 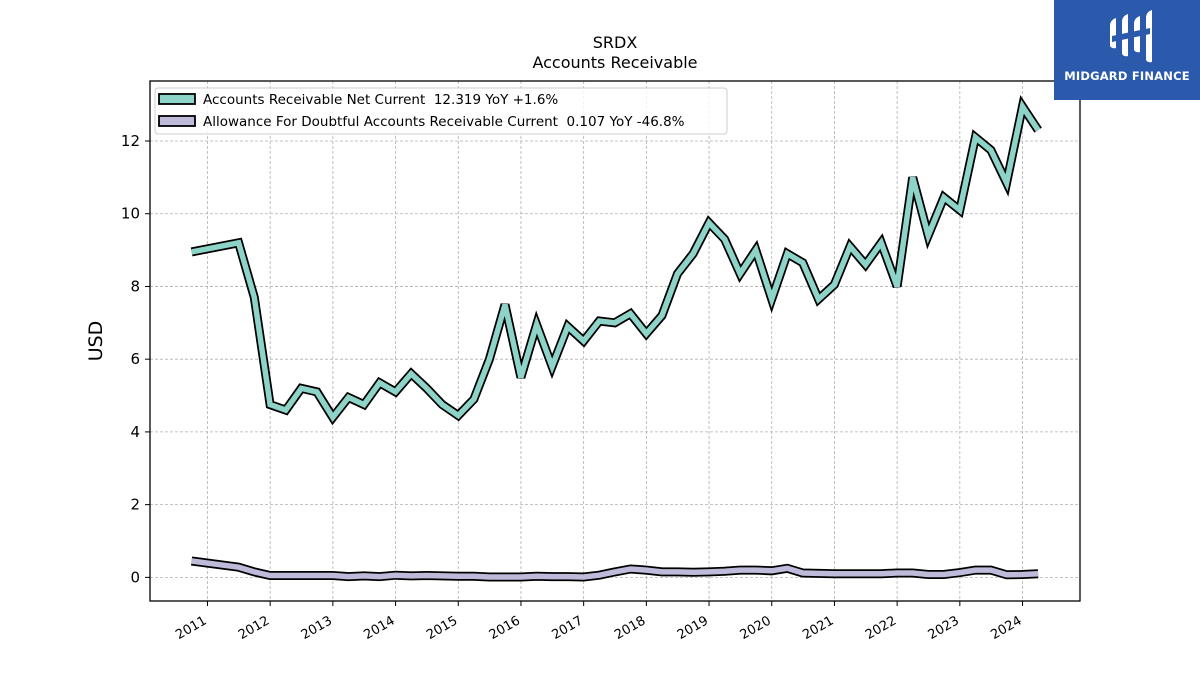 I want to click on y-tick-label: 6, so click(x=135, y=359).